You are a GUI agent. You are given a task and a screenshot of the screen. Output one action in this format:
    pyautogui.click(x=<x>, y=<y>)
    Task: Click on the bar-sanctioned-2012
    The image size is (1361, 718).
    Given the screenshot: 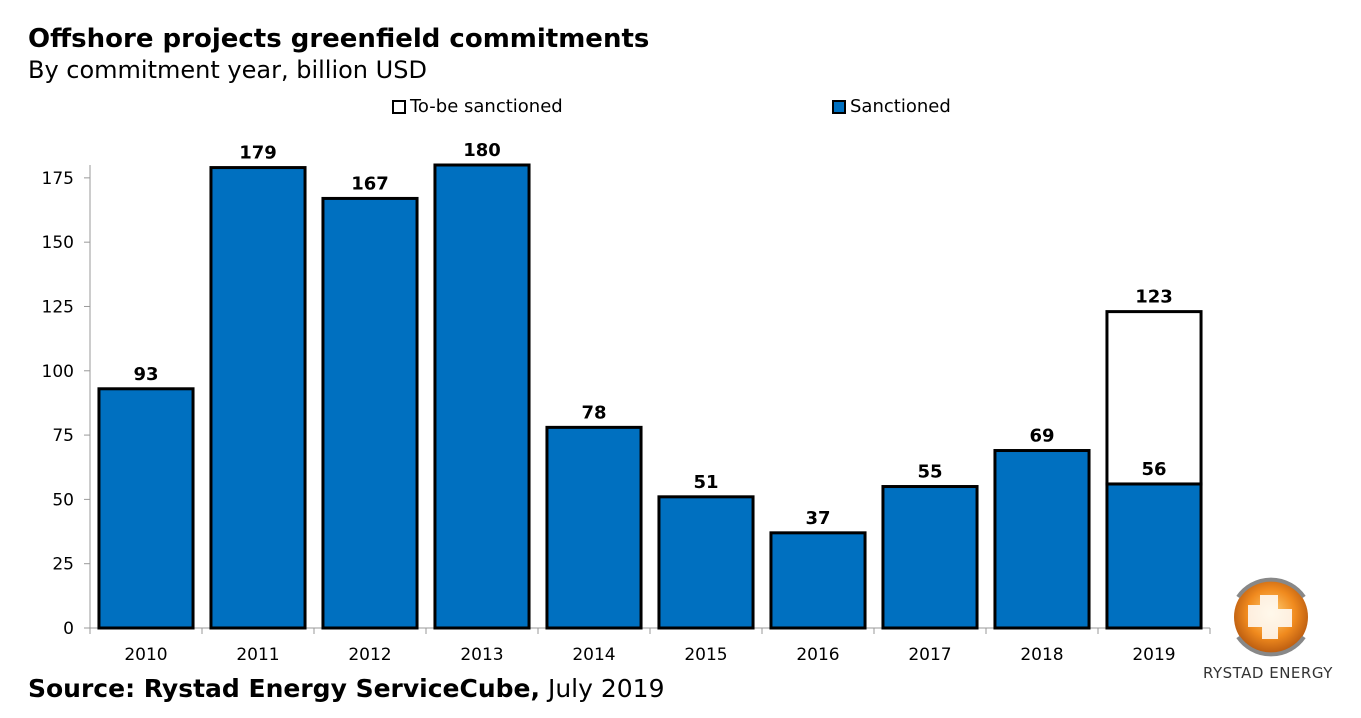 What is the action you would take?
    pyautogui.click(x=370, y=413)
    